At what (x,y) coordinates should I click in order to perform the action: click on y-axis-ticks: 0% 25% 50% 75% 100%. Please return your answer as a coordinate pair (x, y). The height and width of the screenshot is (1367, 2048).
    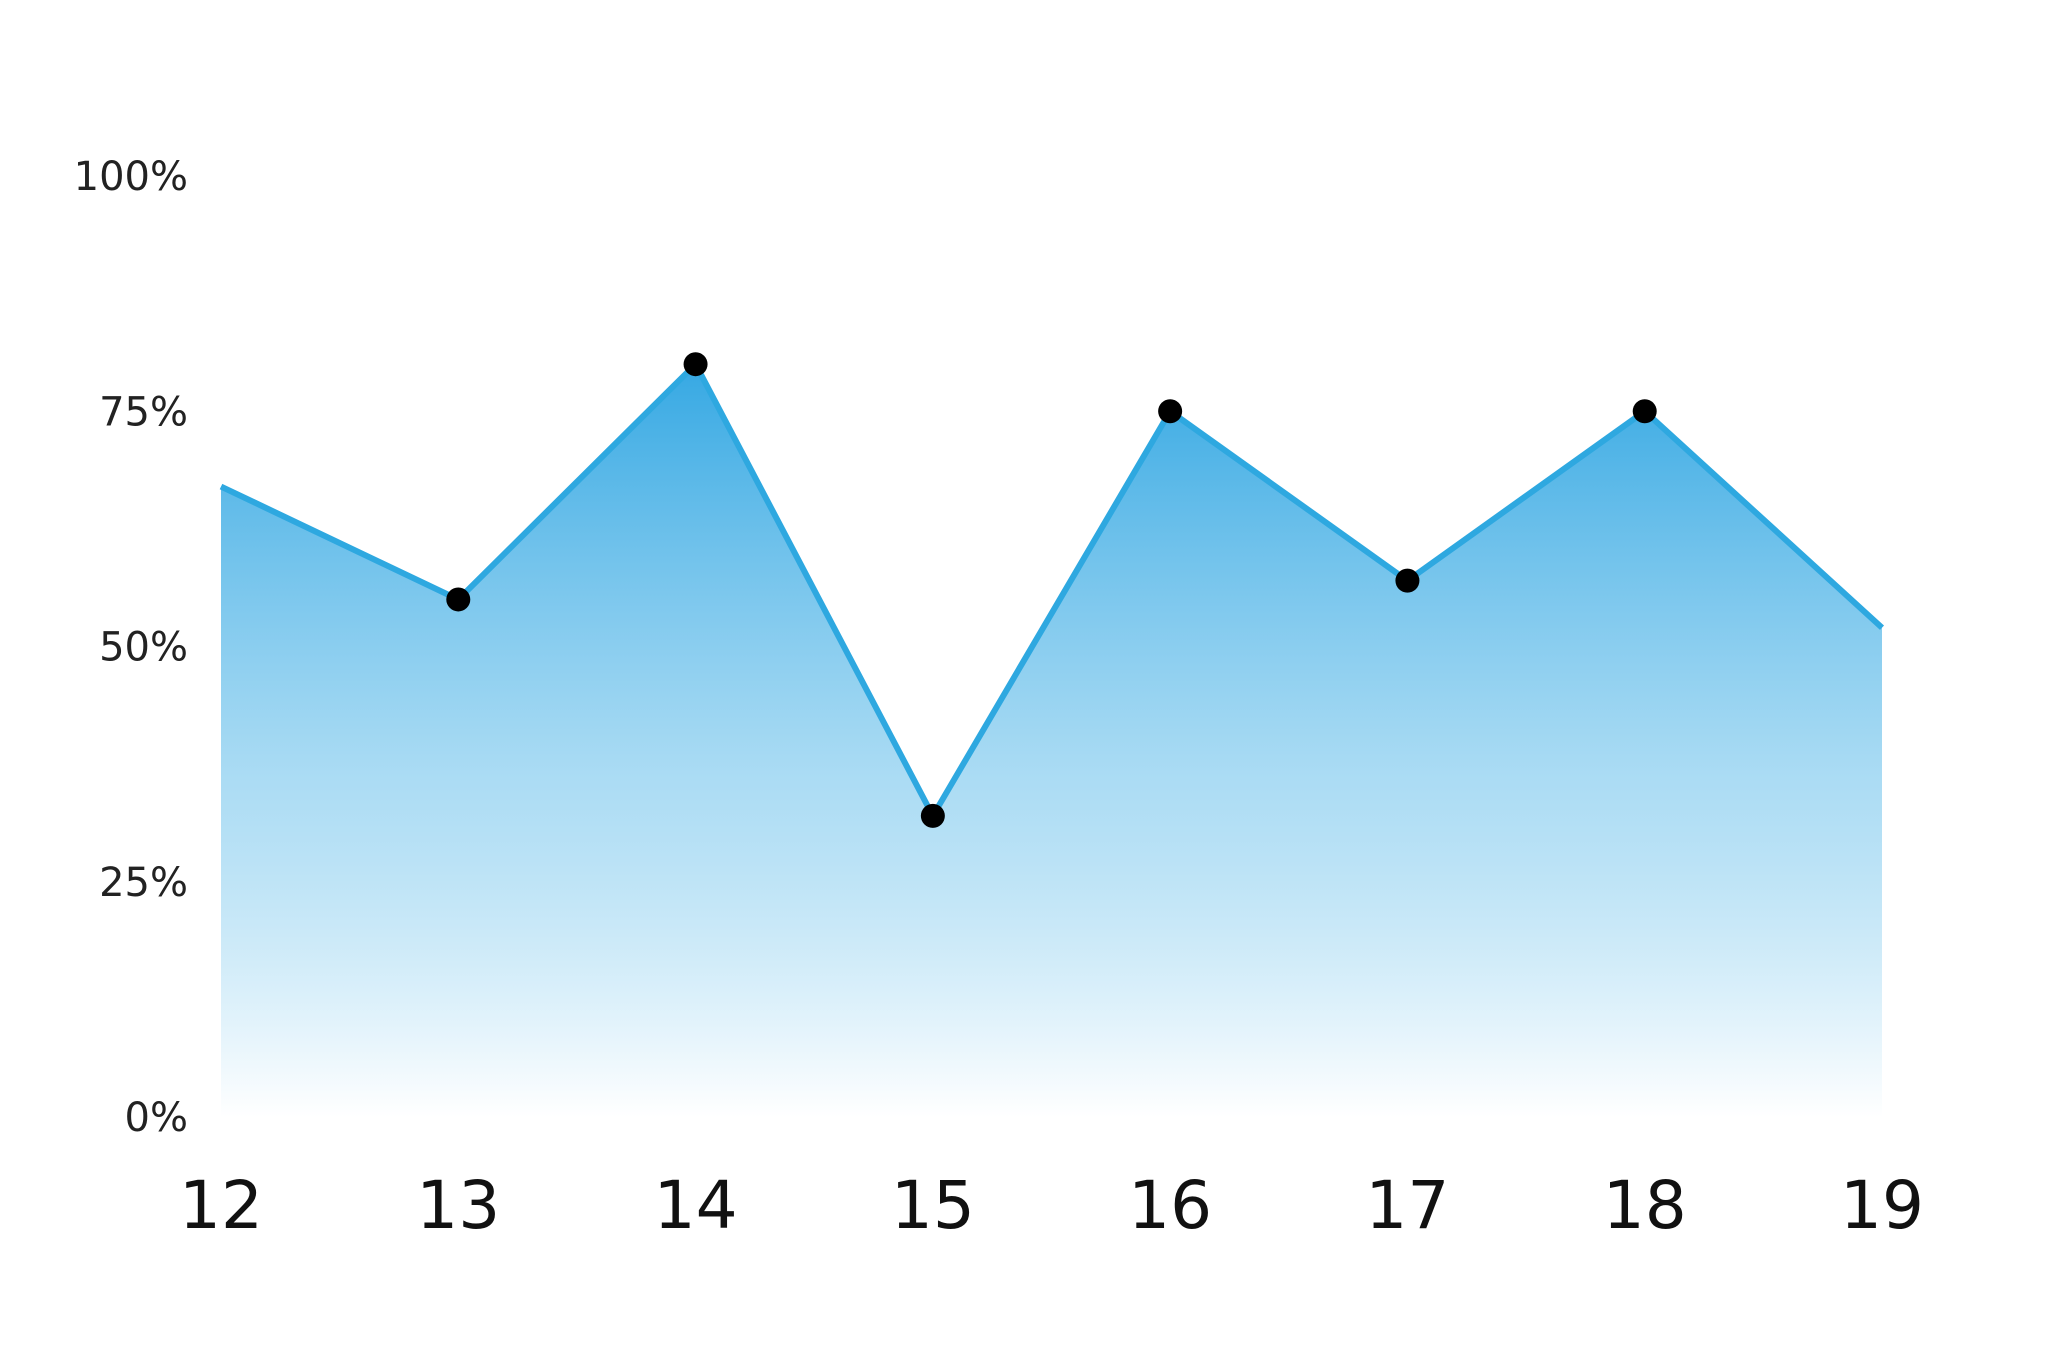
    Looking at the image, I should click on (131, 647).